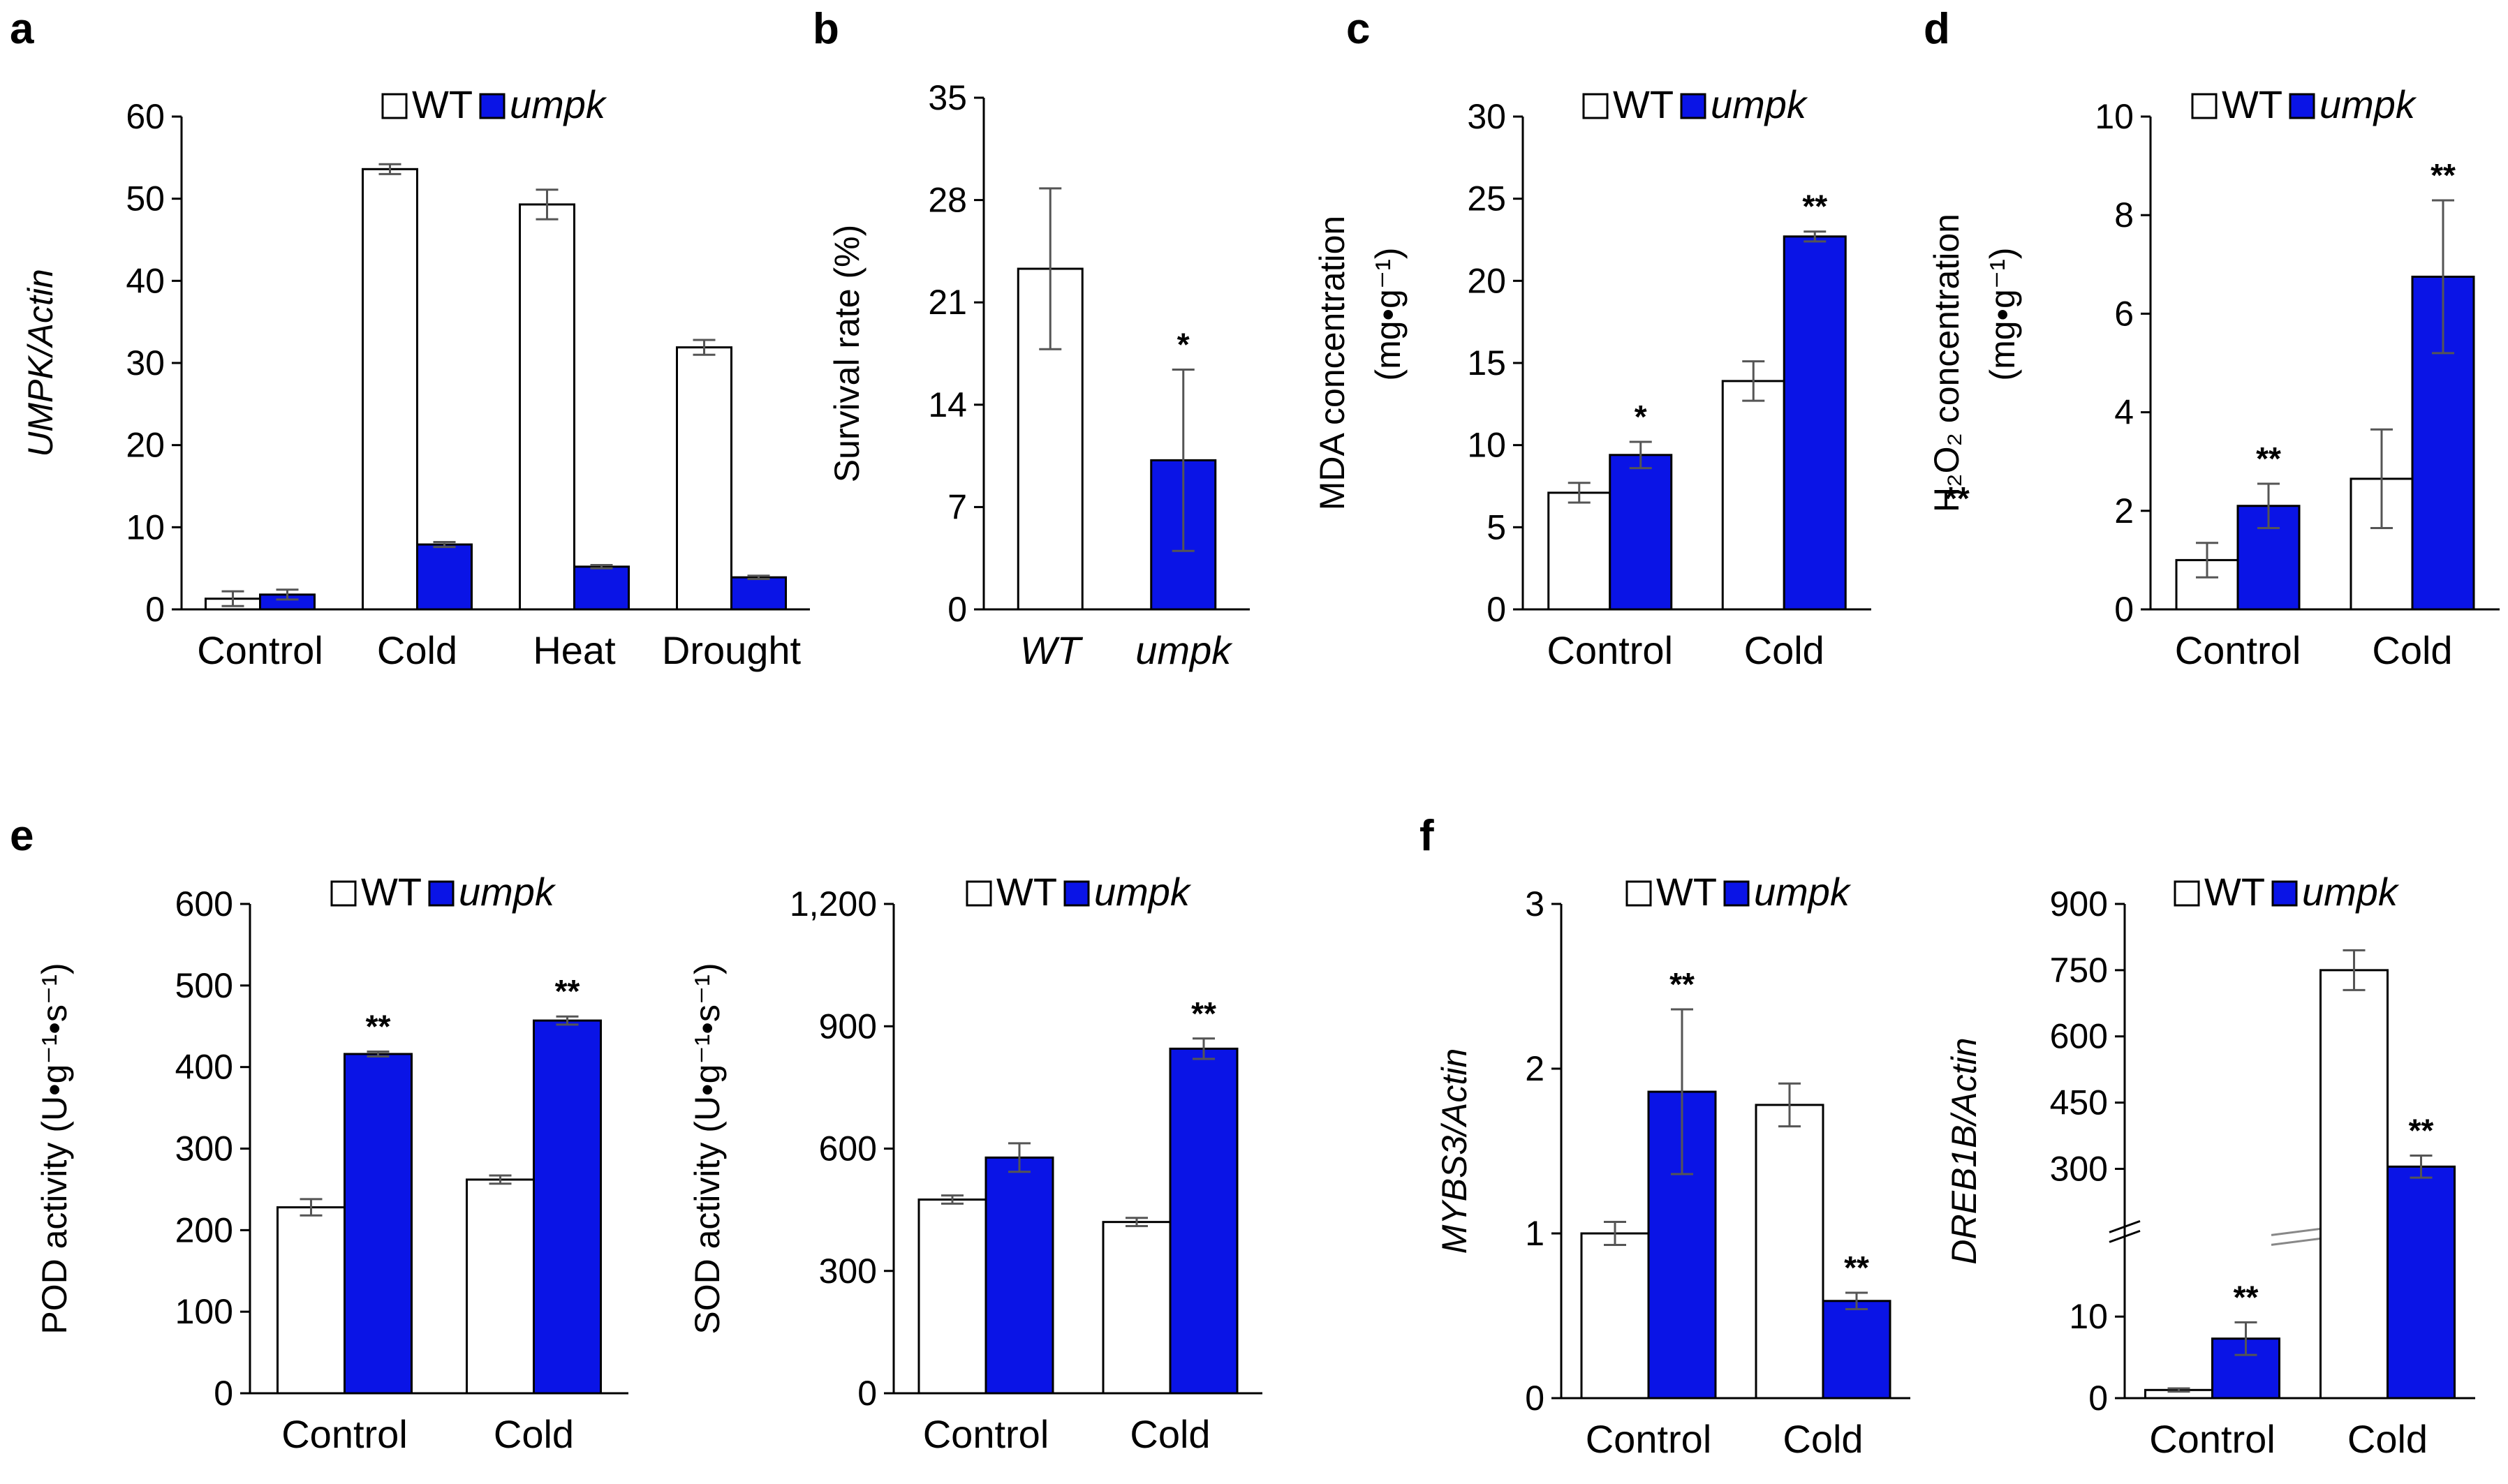 The image size is (2508, 1484). What do you see at coordinates (826, 29) in the screenshot?
I see `panel-label-b: b` at bounding box center [826, 29].